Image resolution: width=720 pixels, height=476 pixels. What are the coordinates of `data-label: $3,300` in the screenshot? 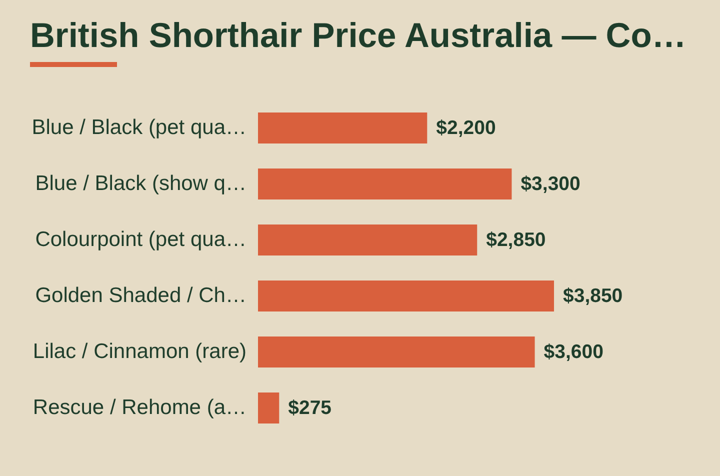 It's located at (550, 184).